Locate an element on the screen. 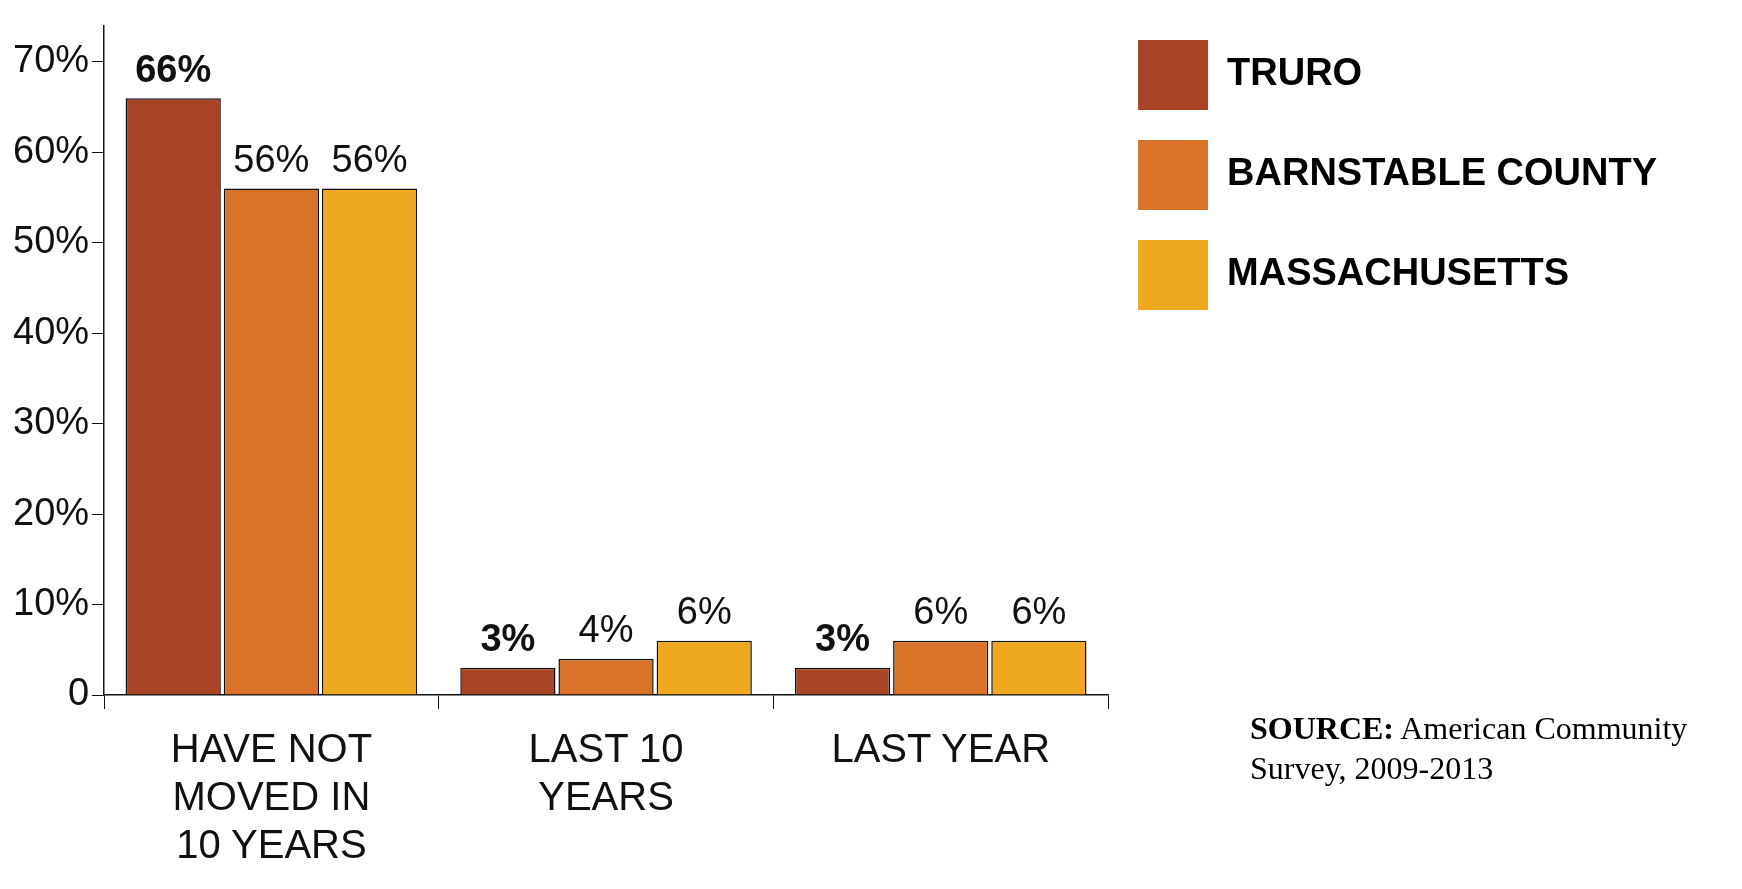  x-tick-label: HAVE NOT MOVED IN 10 YEARS is located at coordinates (271, 796).